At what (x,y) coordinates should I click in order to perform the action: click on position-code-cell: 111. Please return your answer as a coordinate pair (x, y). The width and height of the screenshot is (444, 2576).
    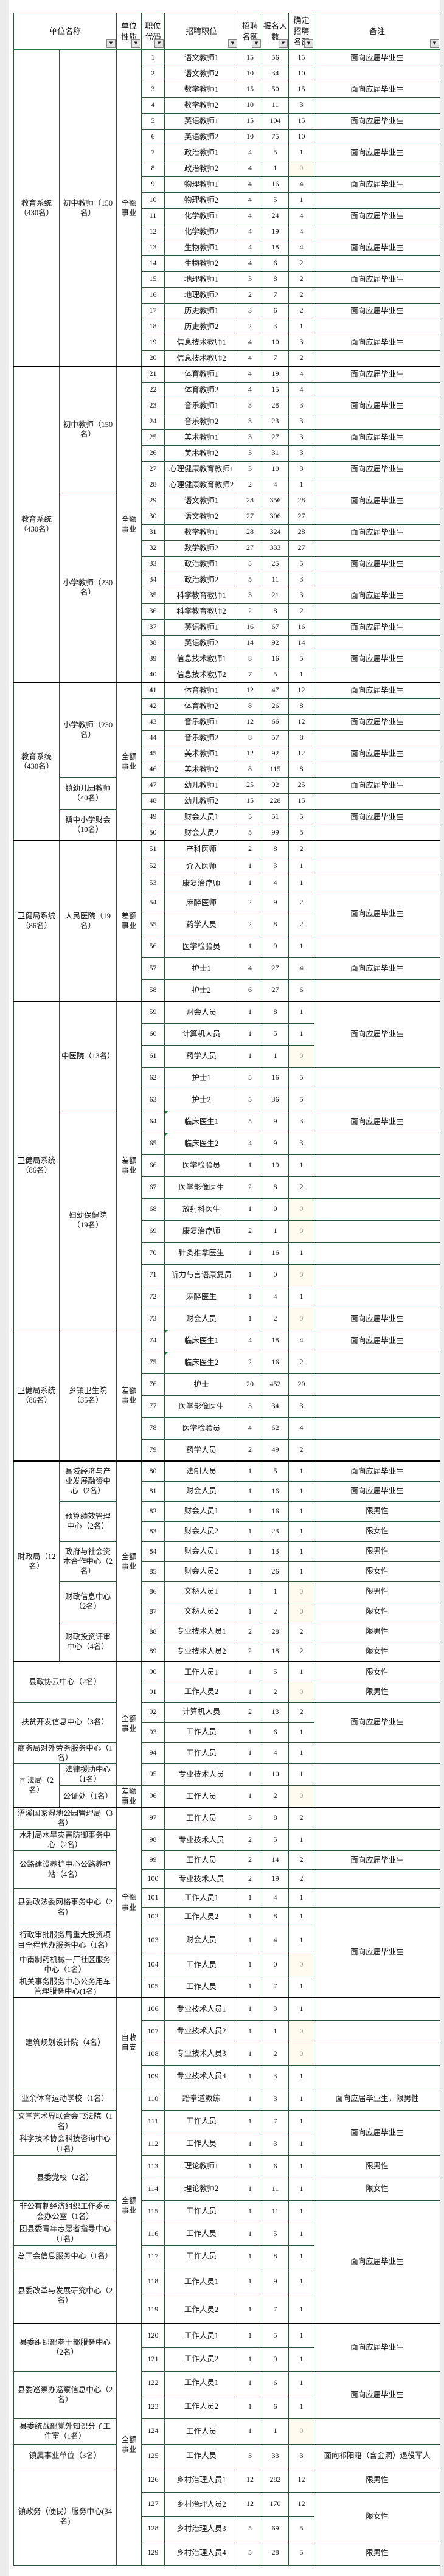
    Looking at the image, I should click on (153, 2121).